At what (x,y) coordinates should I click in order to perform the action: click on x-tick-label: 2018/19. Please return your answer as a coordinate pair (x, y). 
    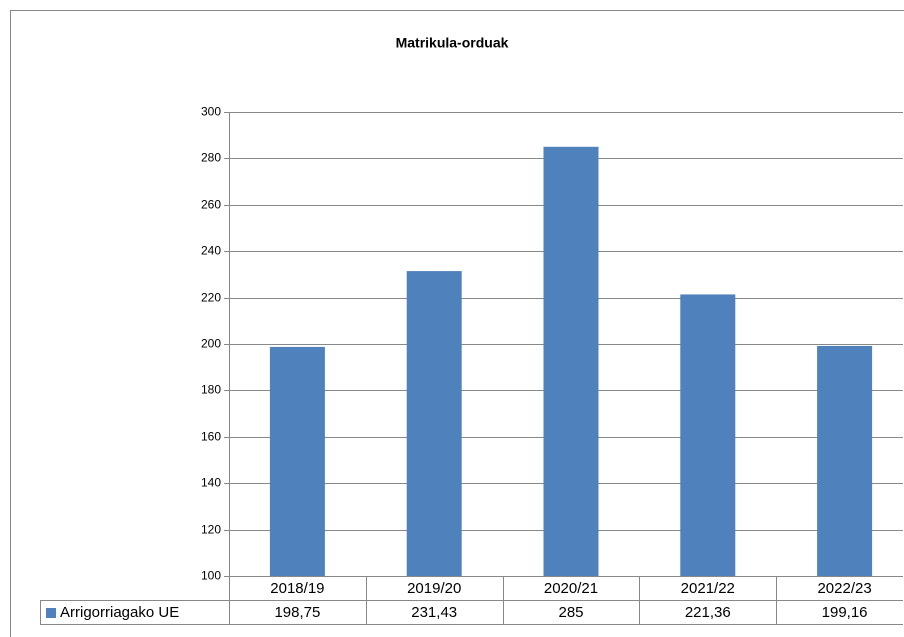
    Looking at the image, I should click on (297, 588).